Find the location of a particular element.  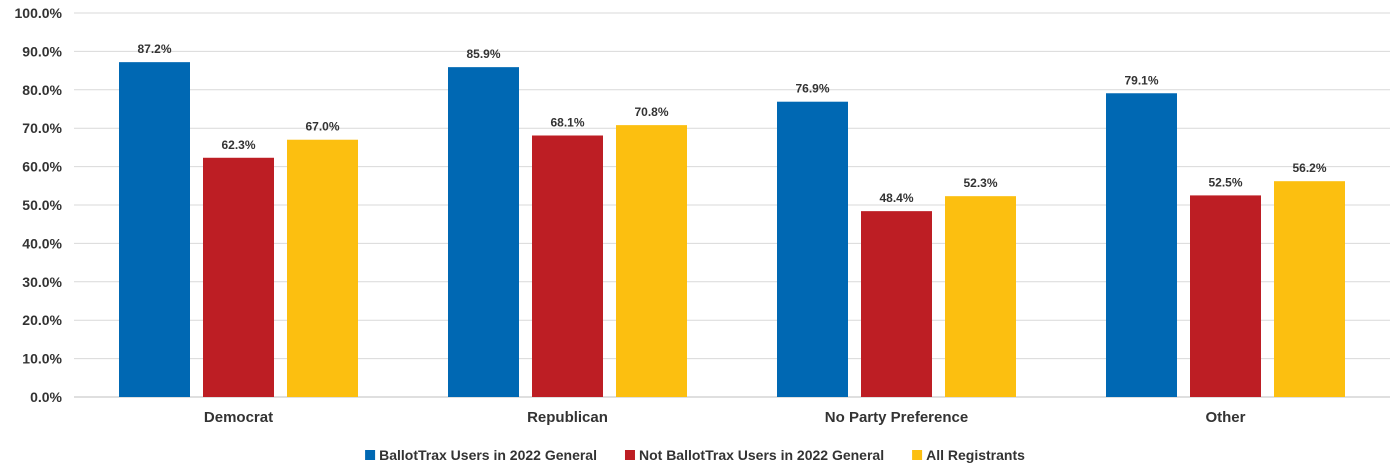

data-label: 87.2% is located at coordinates (154, 49).